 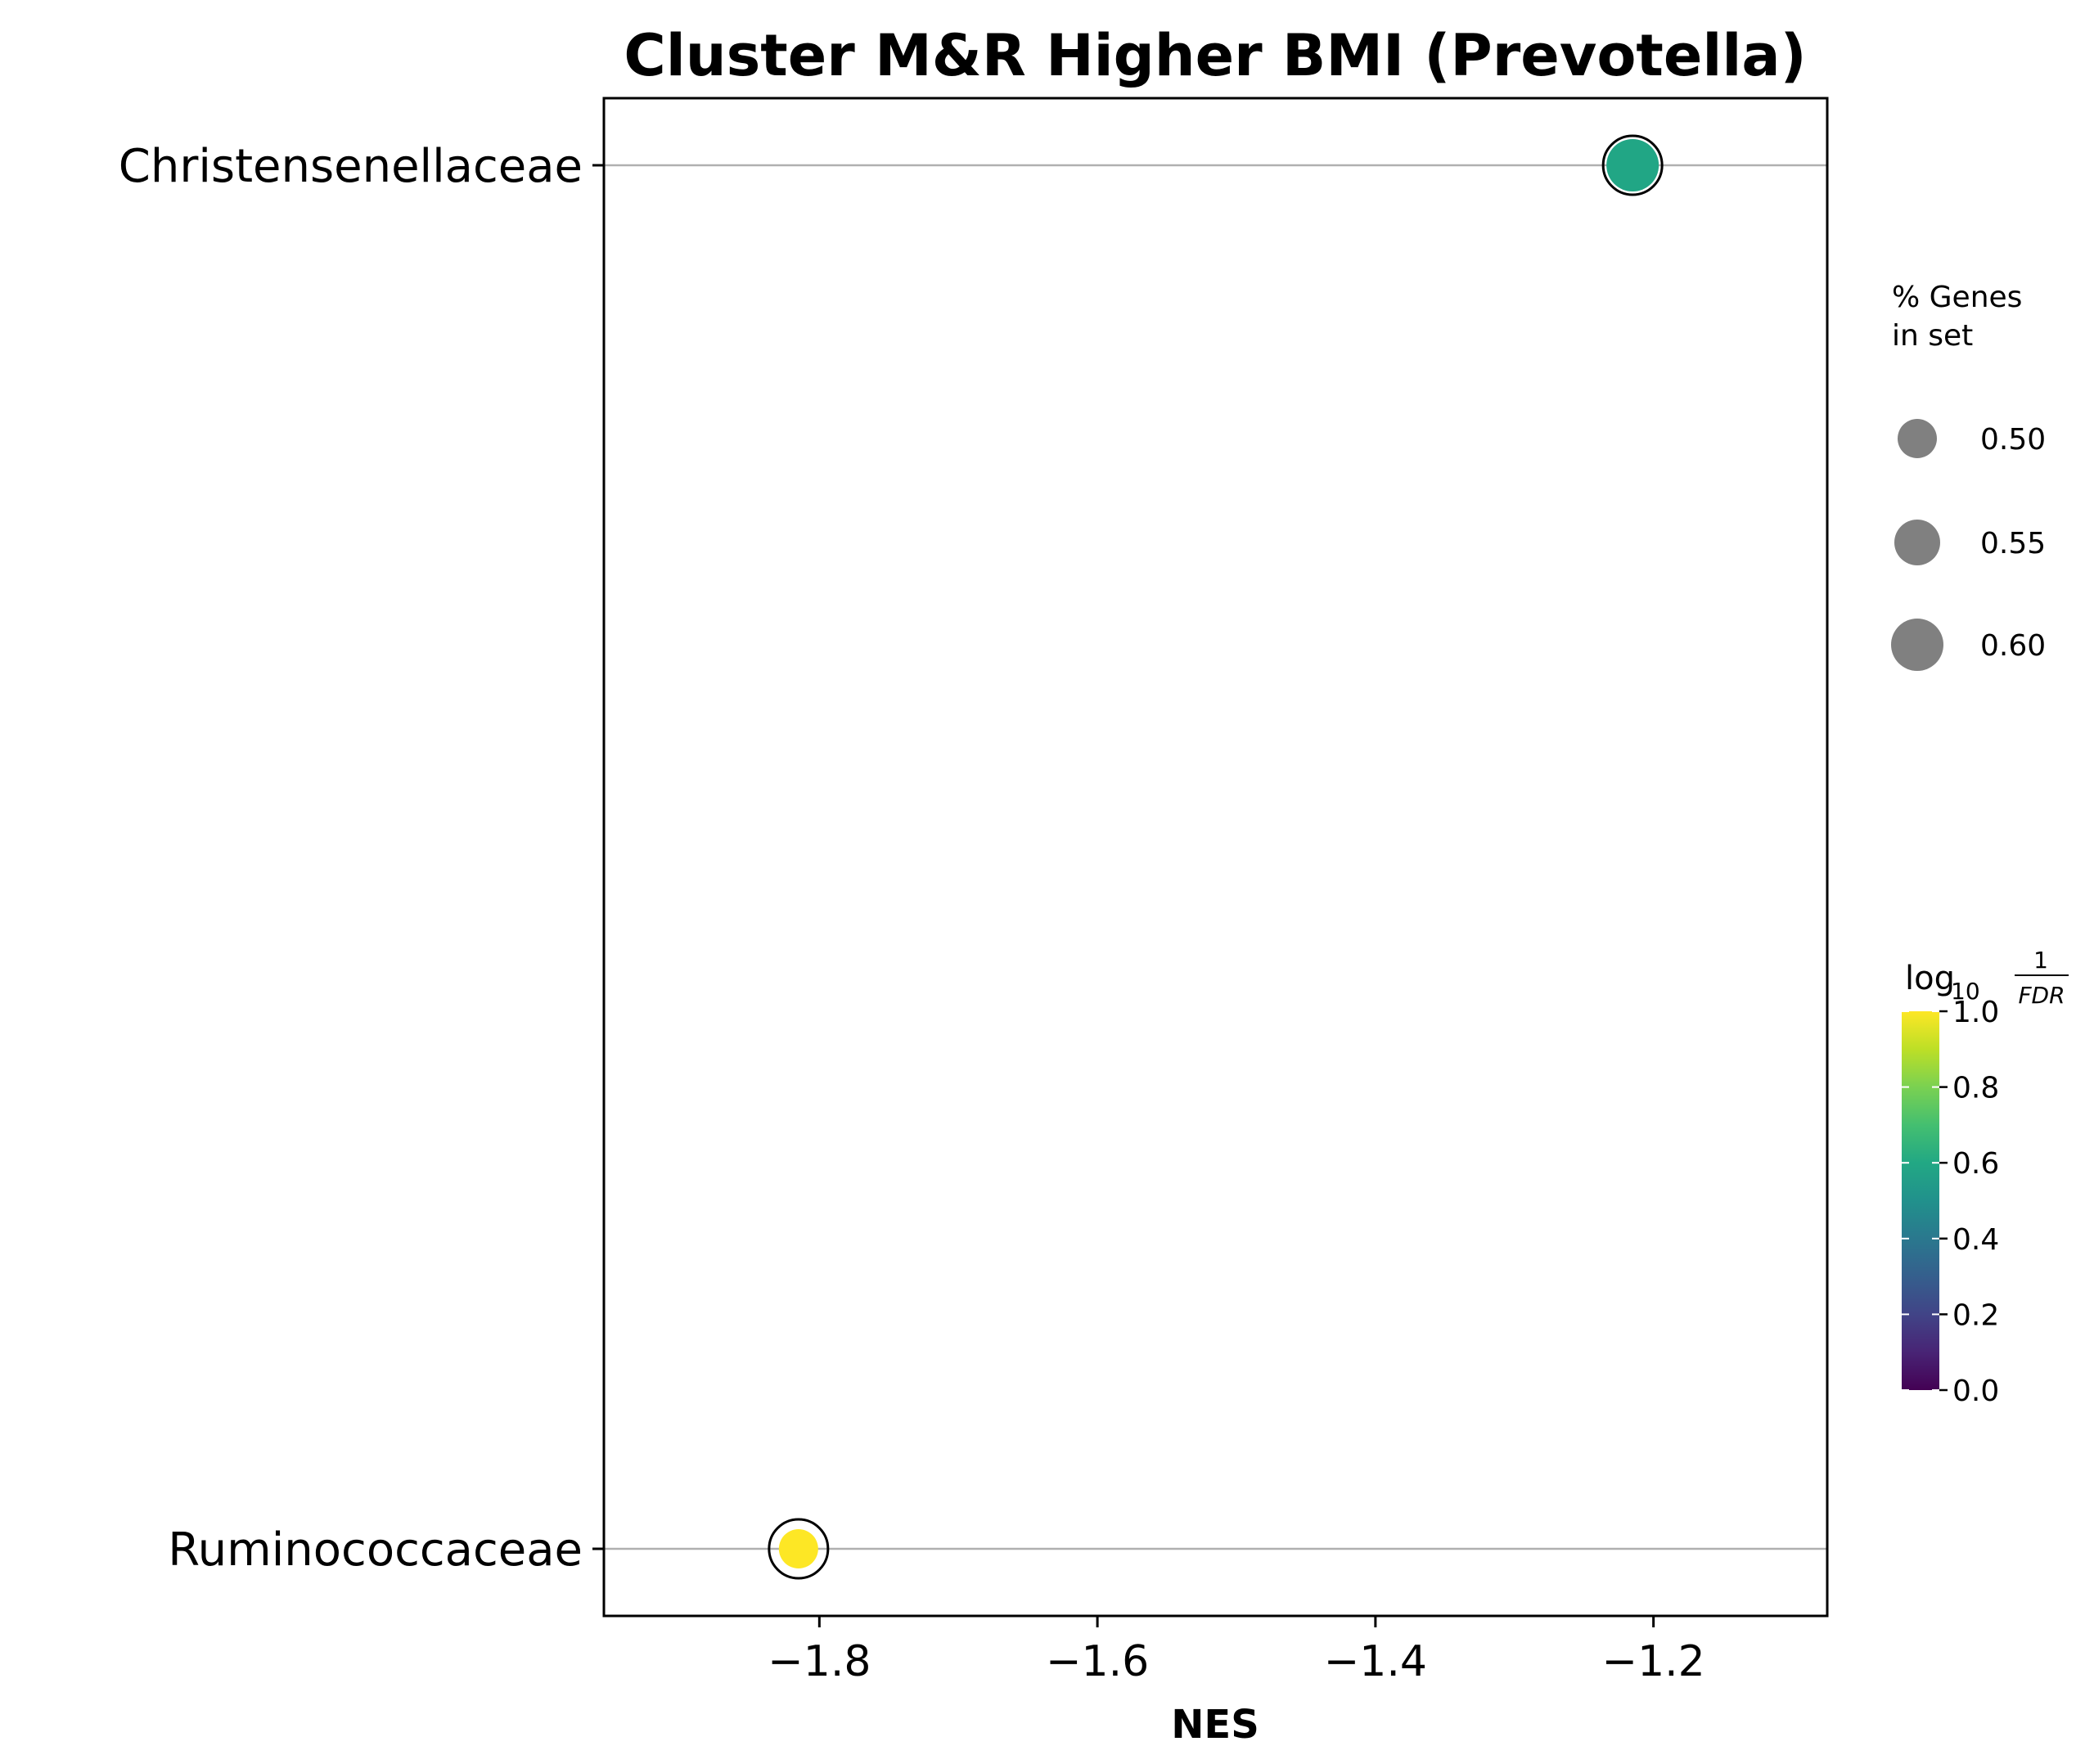 What do you see at coordinates (819, 1662) in the screenshot?
I see `xtick-label: −1.8` at bounding box center [819, 1662].